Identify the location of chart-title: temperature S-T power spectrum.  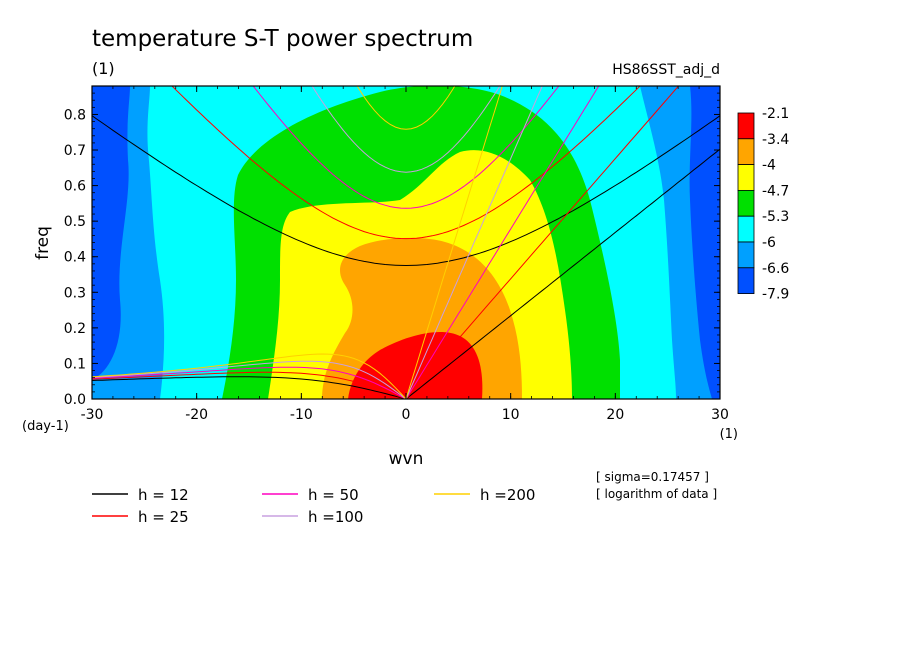
(282, 39).